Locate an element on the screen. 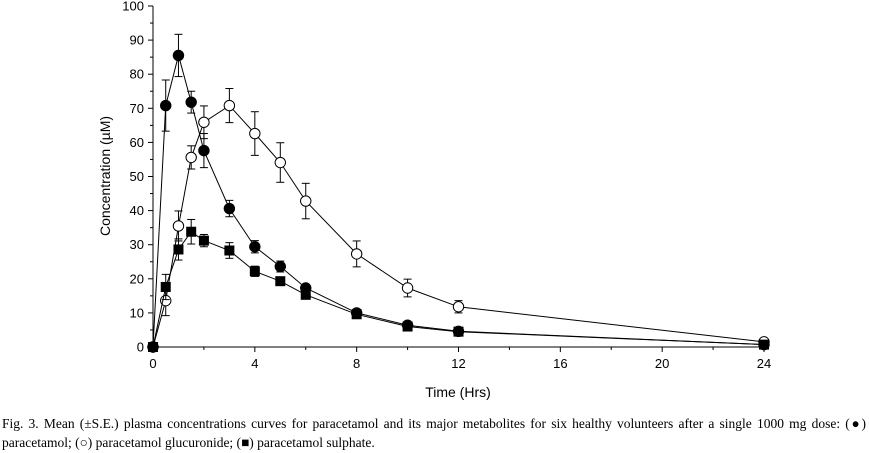 This screenshot has height=453, width=869. x-tick-label: 8 is located at coordinates (356, 363).